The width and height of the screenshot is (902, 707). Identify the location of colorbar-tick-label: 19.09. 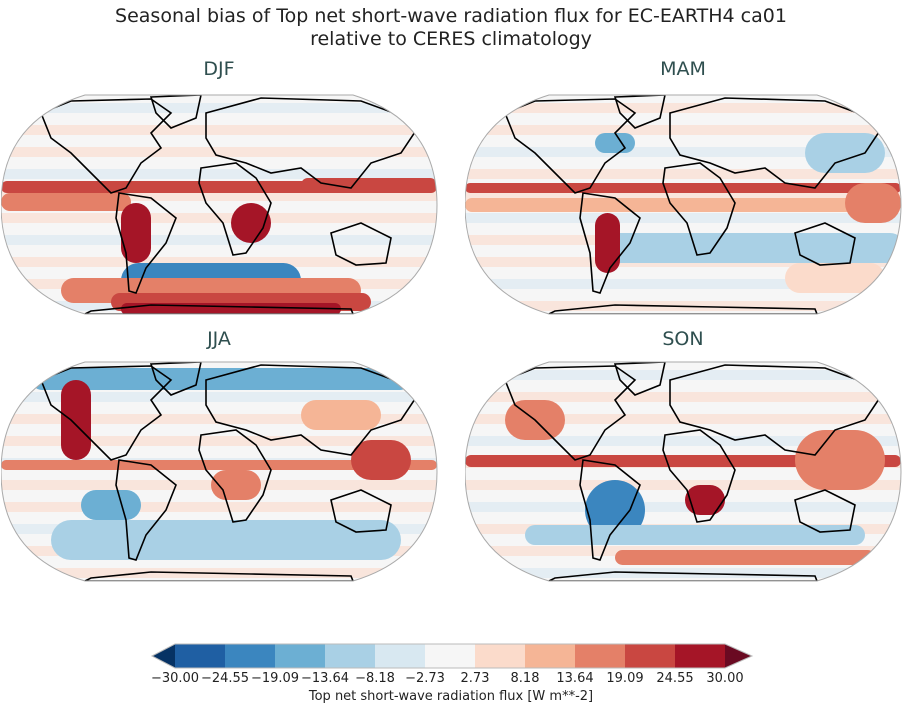
(625, 678).